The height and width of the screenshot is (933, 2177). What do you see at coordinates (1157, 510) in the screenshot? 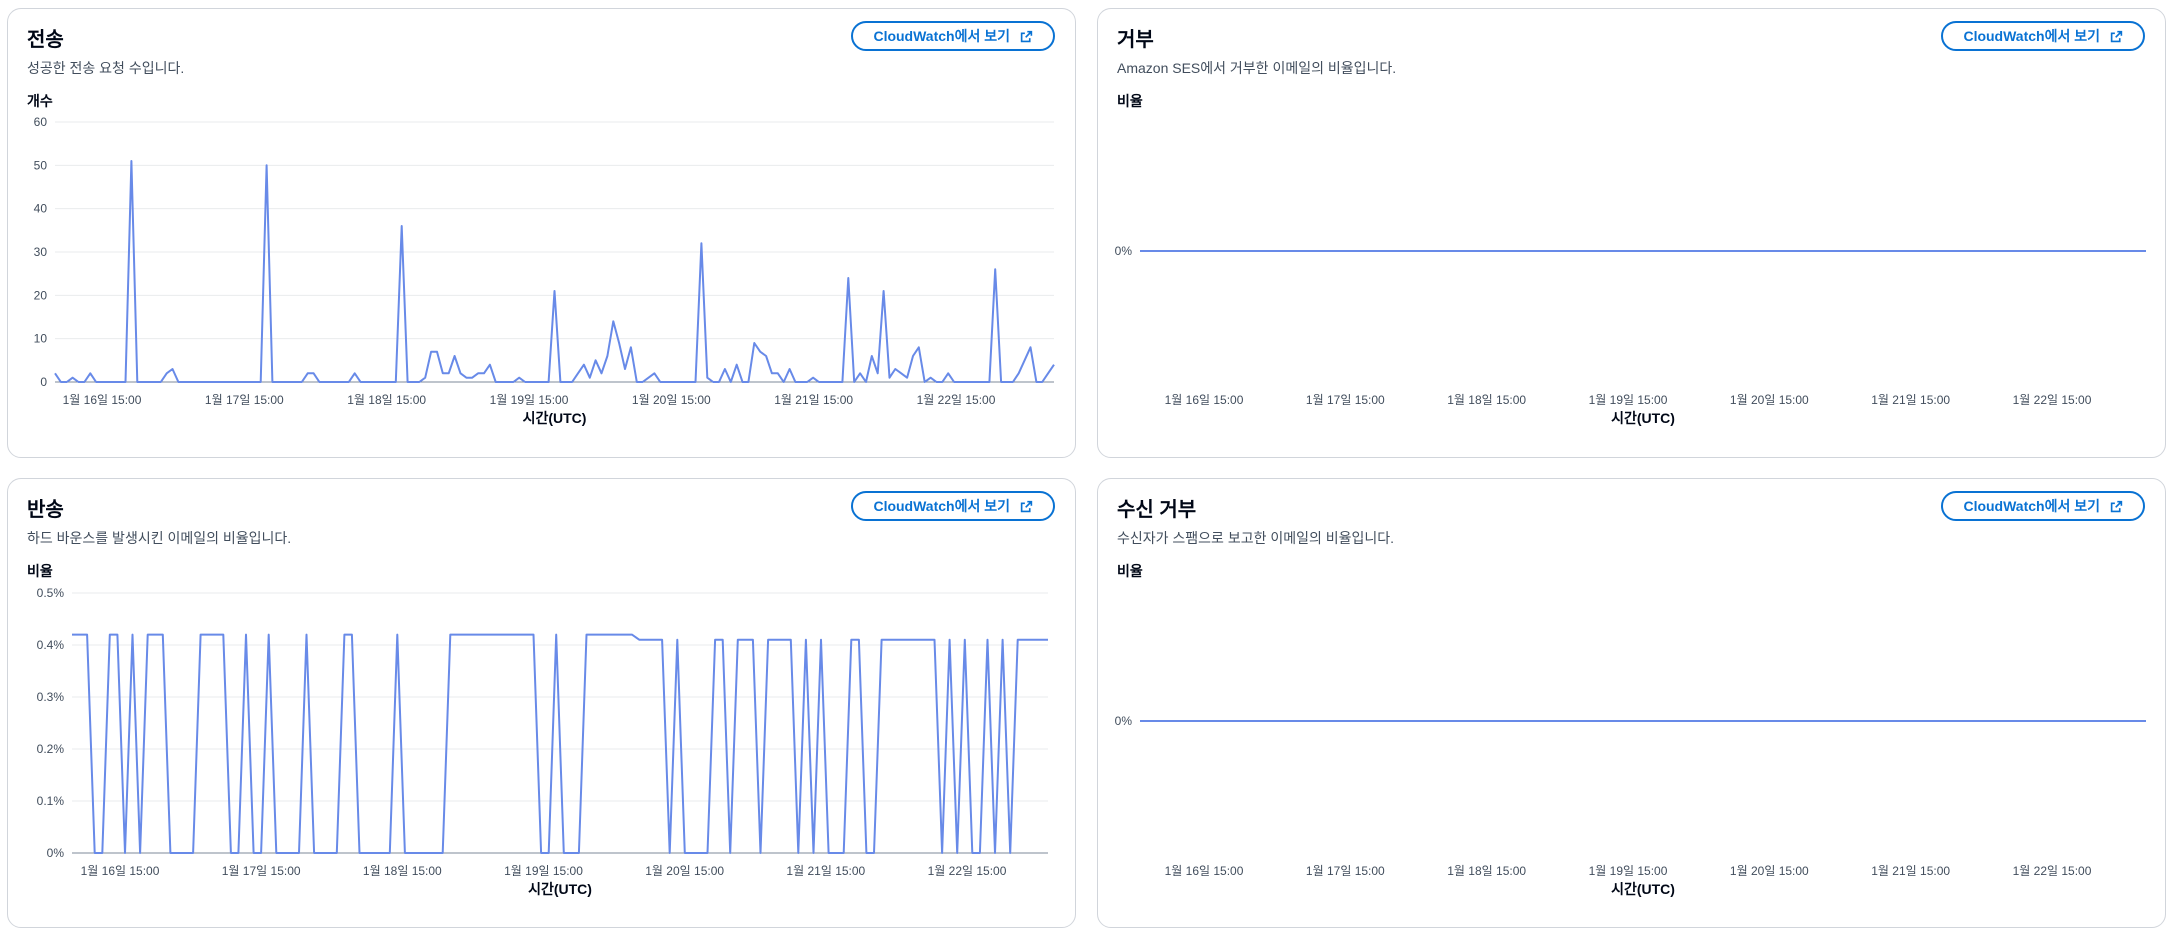
I see `panel-title: 수신 거부` at bounding box center [1157, 510].